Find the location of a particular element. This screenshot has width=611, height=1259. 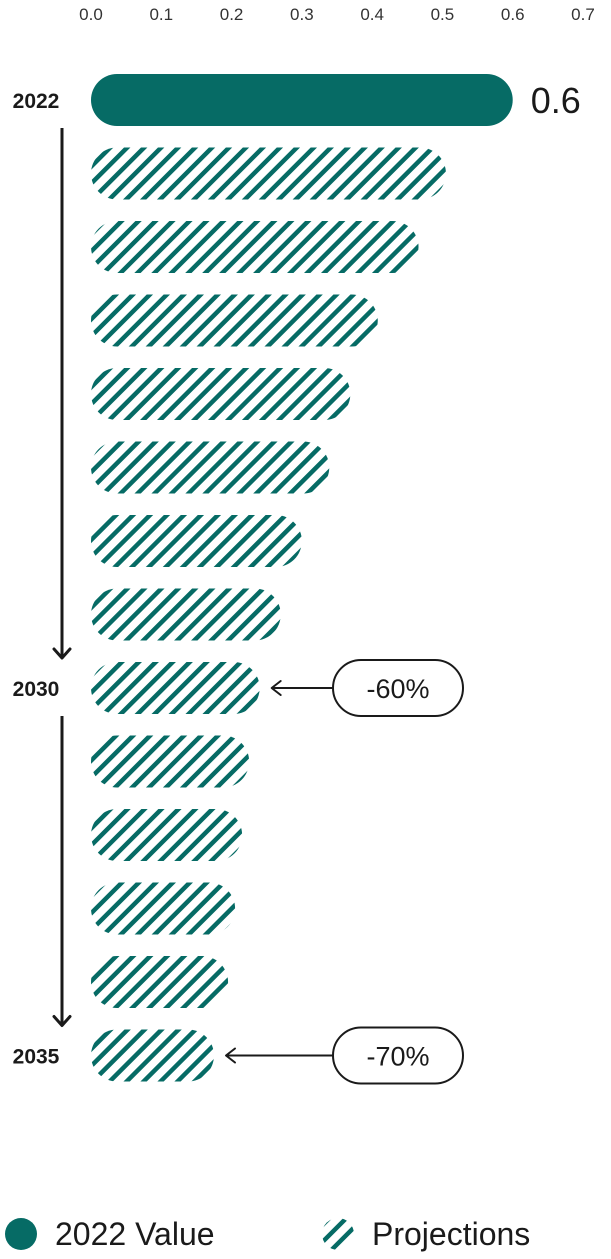

x-tick-label: 0.0 is located at coordinates (91, 14).